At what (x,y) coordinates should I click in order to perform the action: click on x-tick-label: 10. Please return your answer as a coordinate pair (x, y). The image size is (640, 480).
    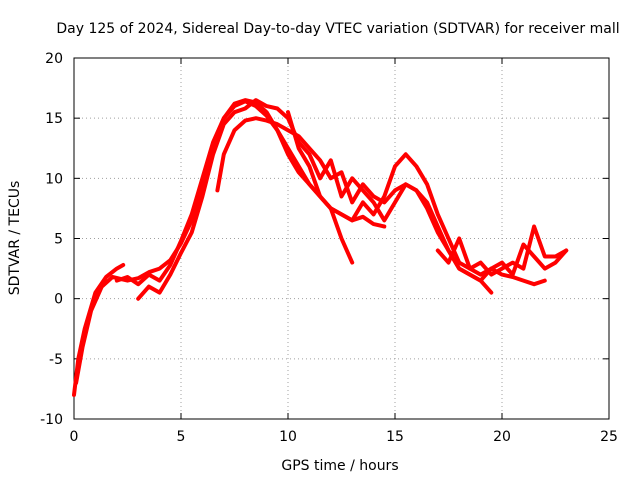
    Looking at the image, I should click on (288, 437).